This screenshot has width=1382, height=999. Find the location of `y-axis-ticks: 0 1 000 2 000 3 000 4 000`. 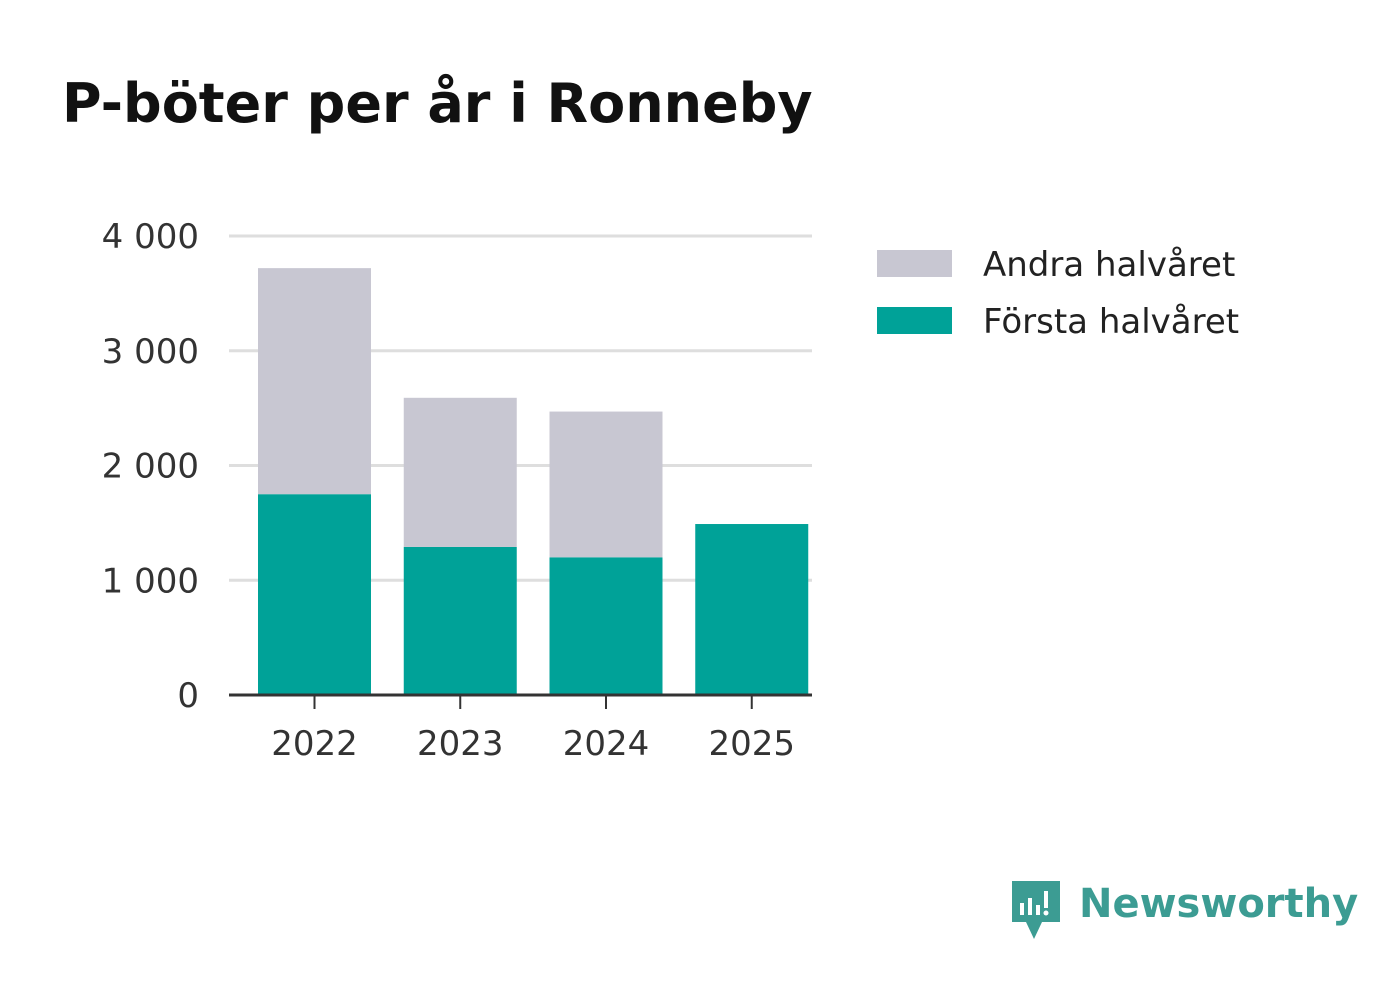

y-axis-ticks: 0 1 000 2 000 3 000 4 000 is located at coordinates (150, 466).